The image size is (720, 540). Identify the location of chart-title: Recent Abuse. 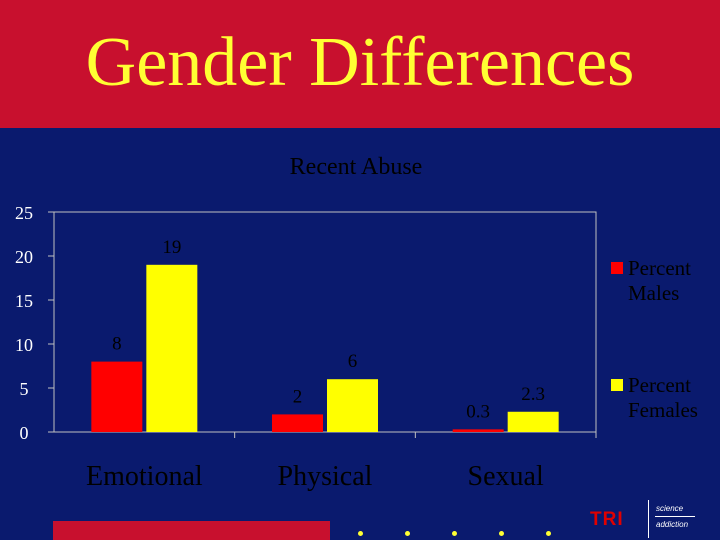
(356, 167).